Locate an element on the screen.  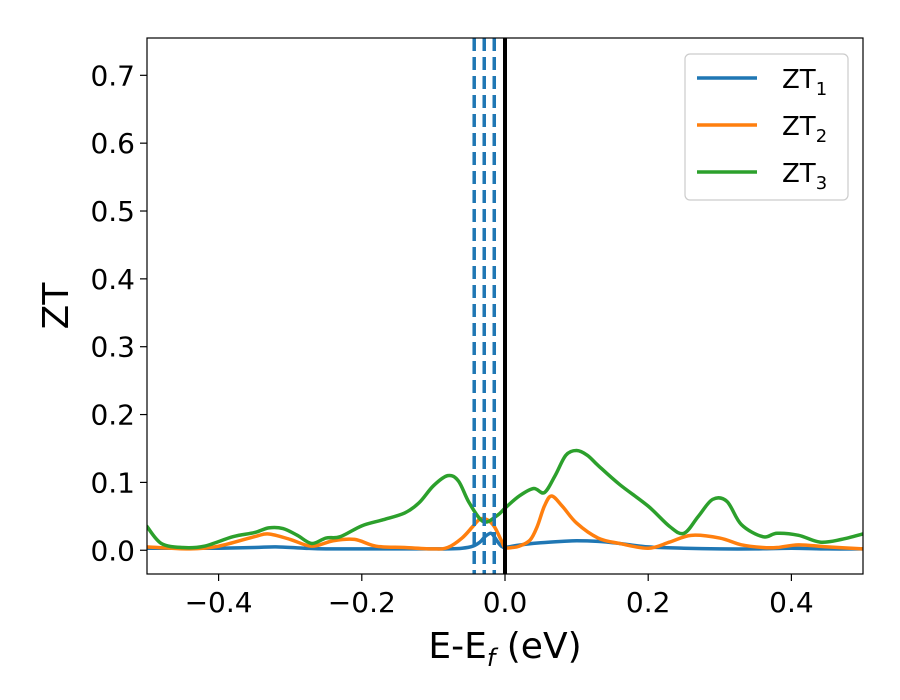
x-tick-label: 0.2 is located at coordinates (648, 602).